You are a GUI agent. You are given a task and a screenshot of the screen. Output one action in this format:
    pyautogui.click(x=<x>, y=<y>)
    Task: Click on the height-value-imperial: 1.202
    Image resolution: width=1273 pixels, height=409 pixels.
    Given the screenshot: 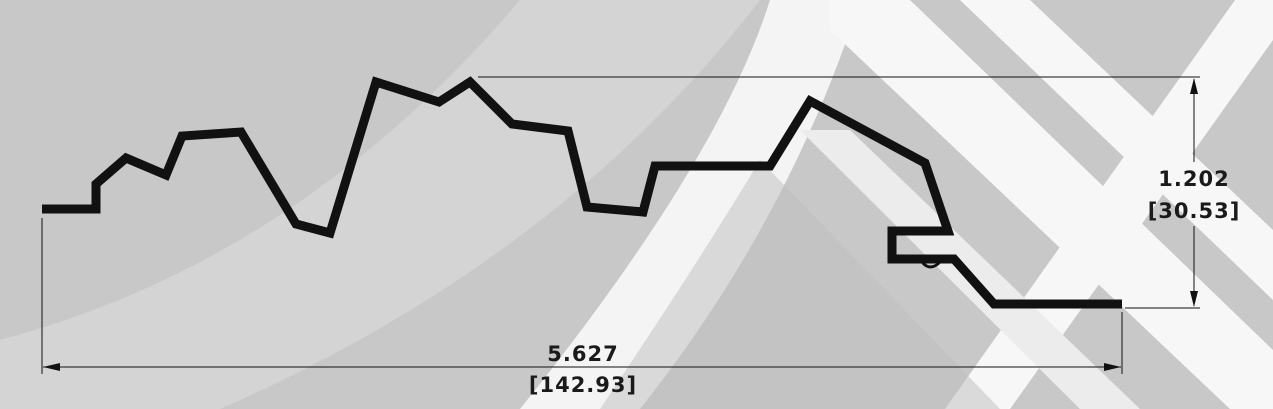 What is the action you would take?
    pyautogui.click(x=1193, y=179)
    